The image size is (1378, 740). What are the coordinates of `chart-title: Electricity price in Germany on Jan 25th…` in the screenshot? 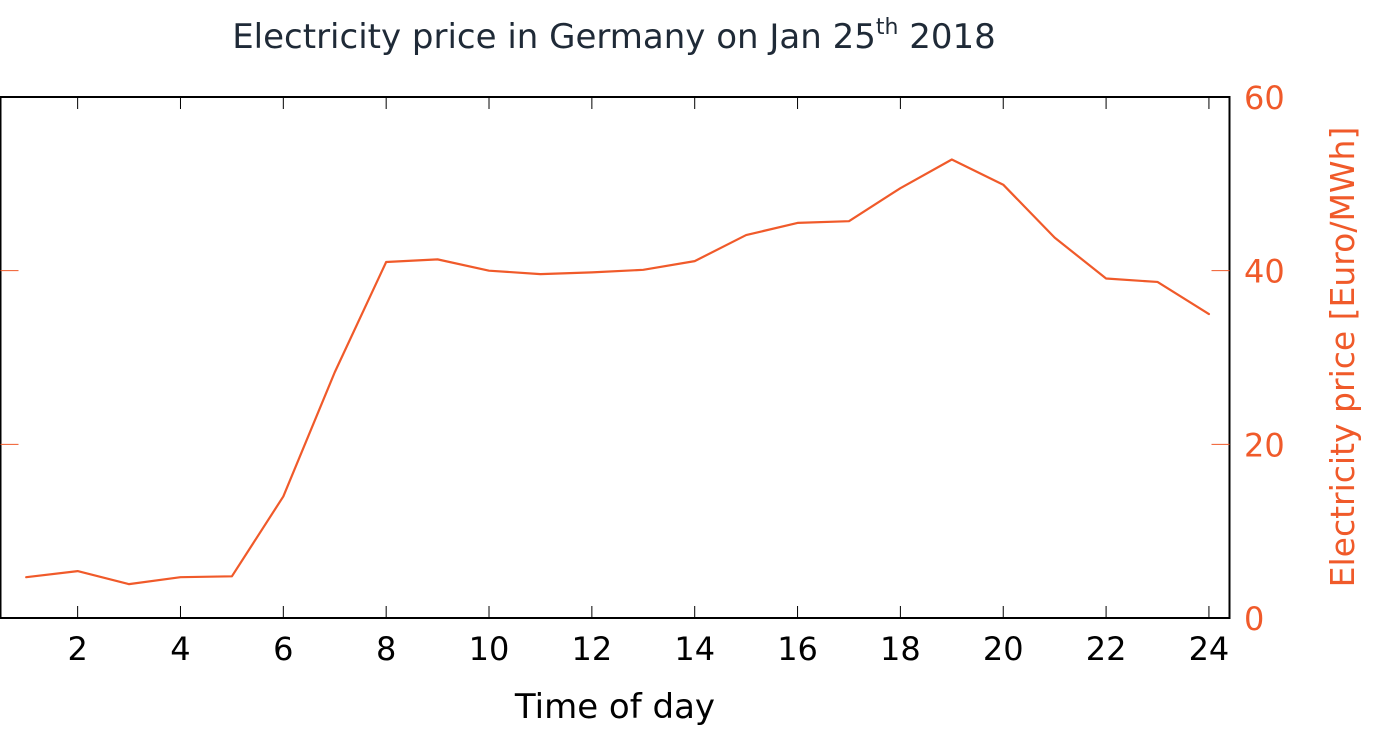 It's located at (614, 36).